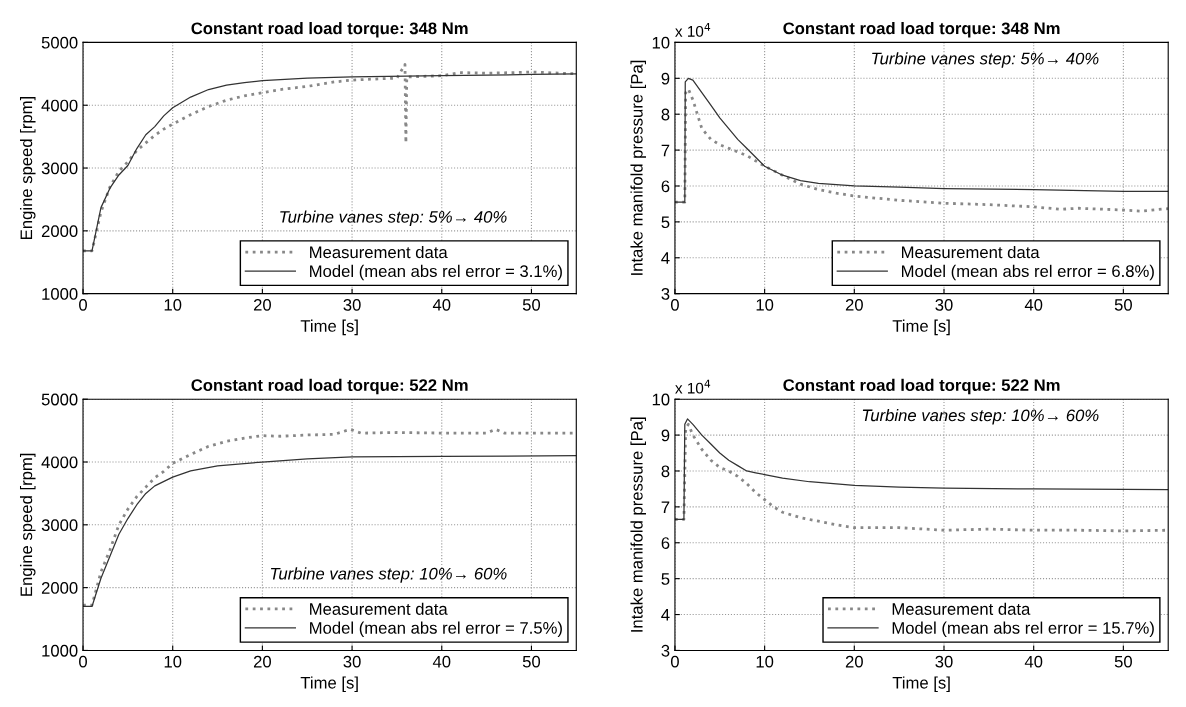 This screenshot has height=707, width=1186. Describe the element at coordinates (1027, 272) in the screenshot. I see `legend-label: Model (mean abs rel error = 6.8%)` at that location.